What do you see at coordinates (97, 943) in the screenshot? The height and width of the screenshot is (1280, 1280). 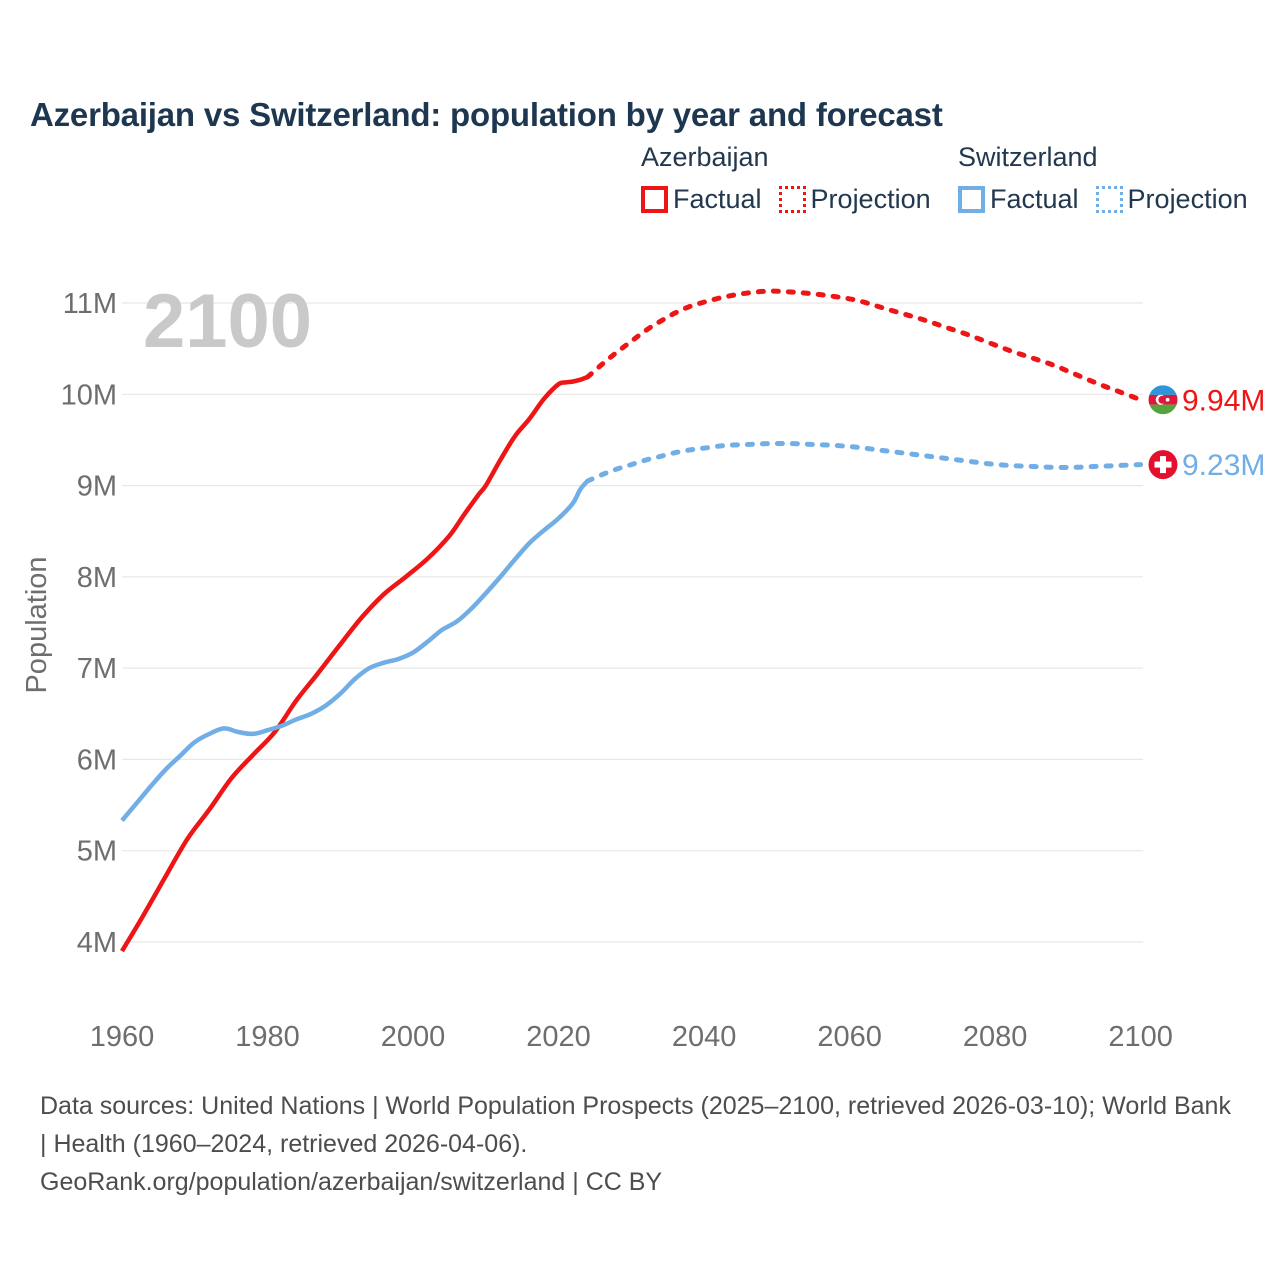 I see `y-tick-label: 4M` at bounding box center [97, 943].